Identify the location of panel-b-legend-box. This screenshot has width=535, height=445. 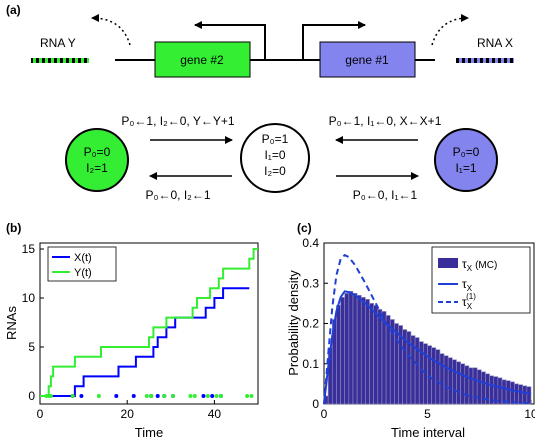
(82, 264).